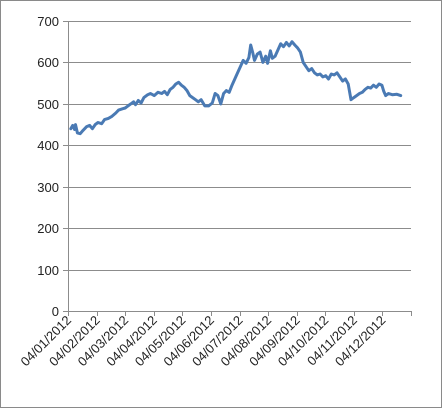 The width and height of the screenshot is (442, 408). What do you see at coordinates (48, 62) in the screenshot?
I see `y-tick-label: 600` at bounding box center [48, 62].